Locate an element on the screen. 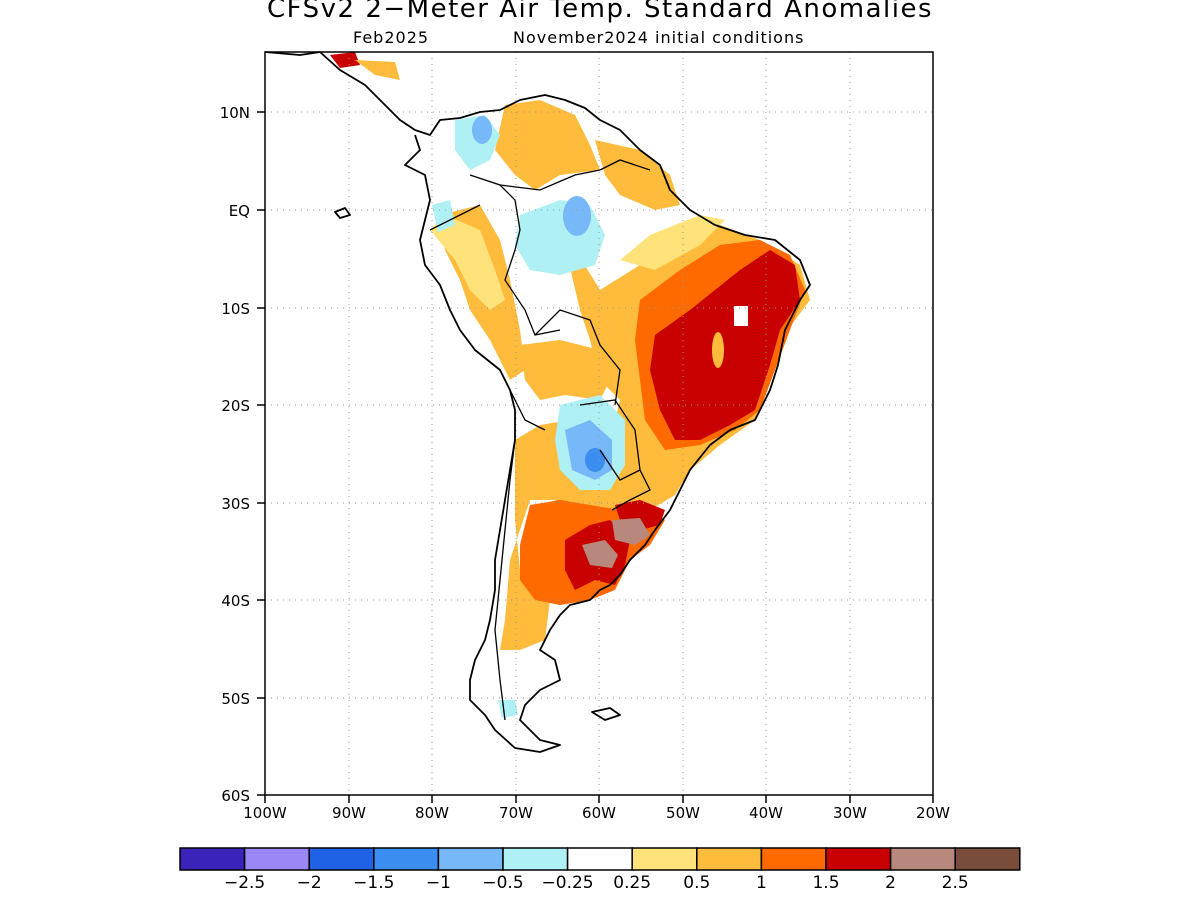 The height and width of the screenshot is (900, 1200). border-colombia-brazil is located at coordinates (495, 212).